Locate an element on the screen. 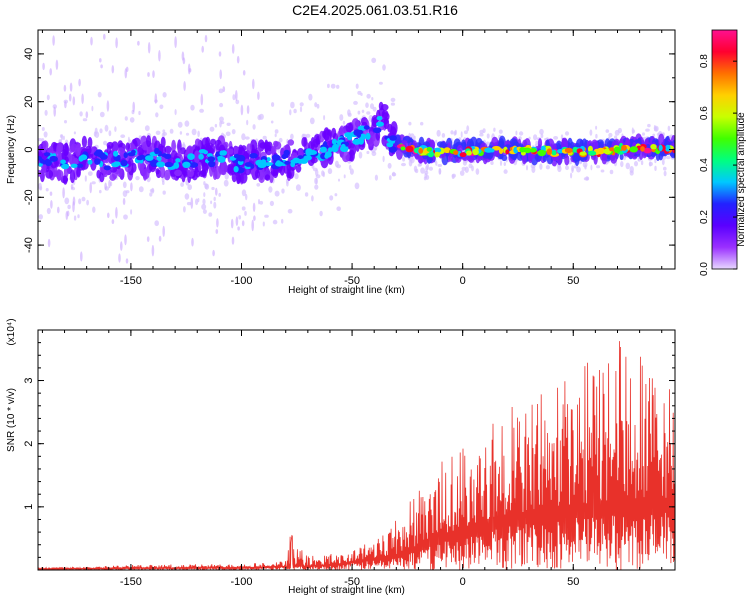 This screenshot has height=600, width=750. top-x-axis-label: Height of straight line (km) is located at coordinates (346, 290).